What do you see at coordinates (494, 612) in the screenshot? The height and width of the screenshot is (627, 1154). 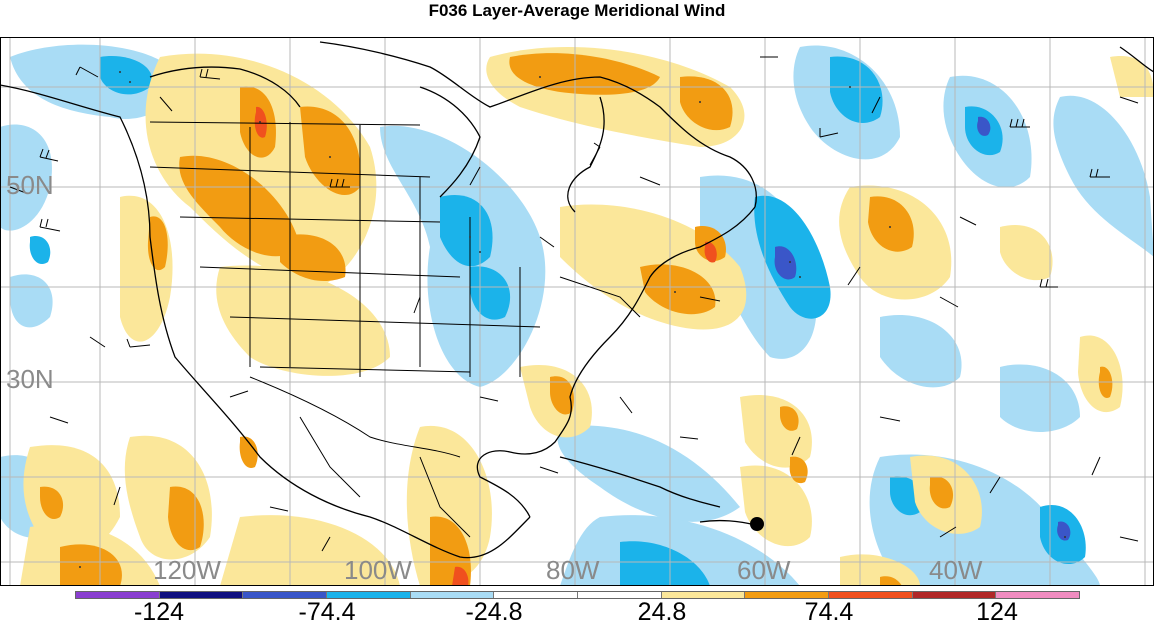 I see `legend-label: -24.8` at bounding box center [494, 612].